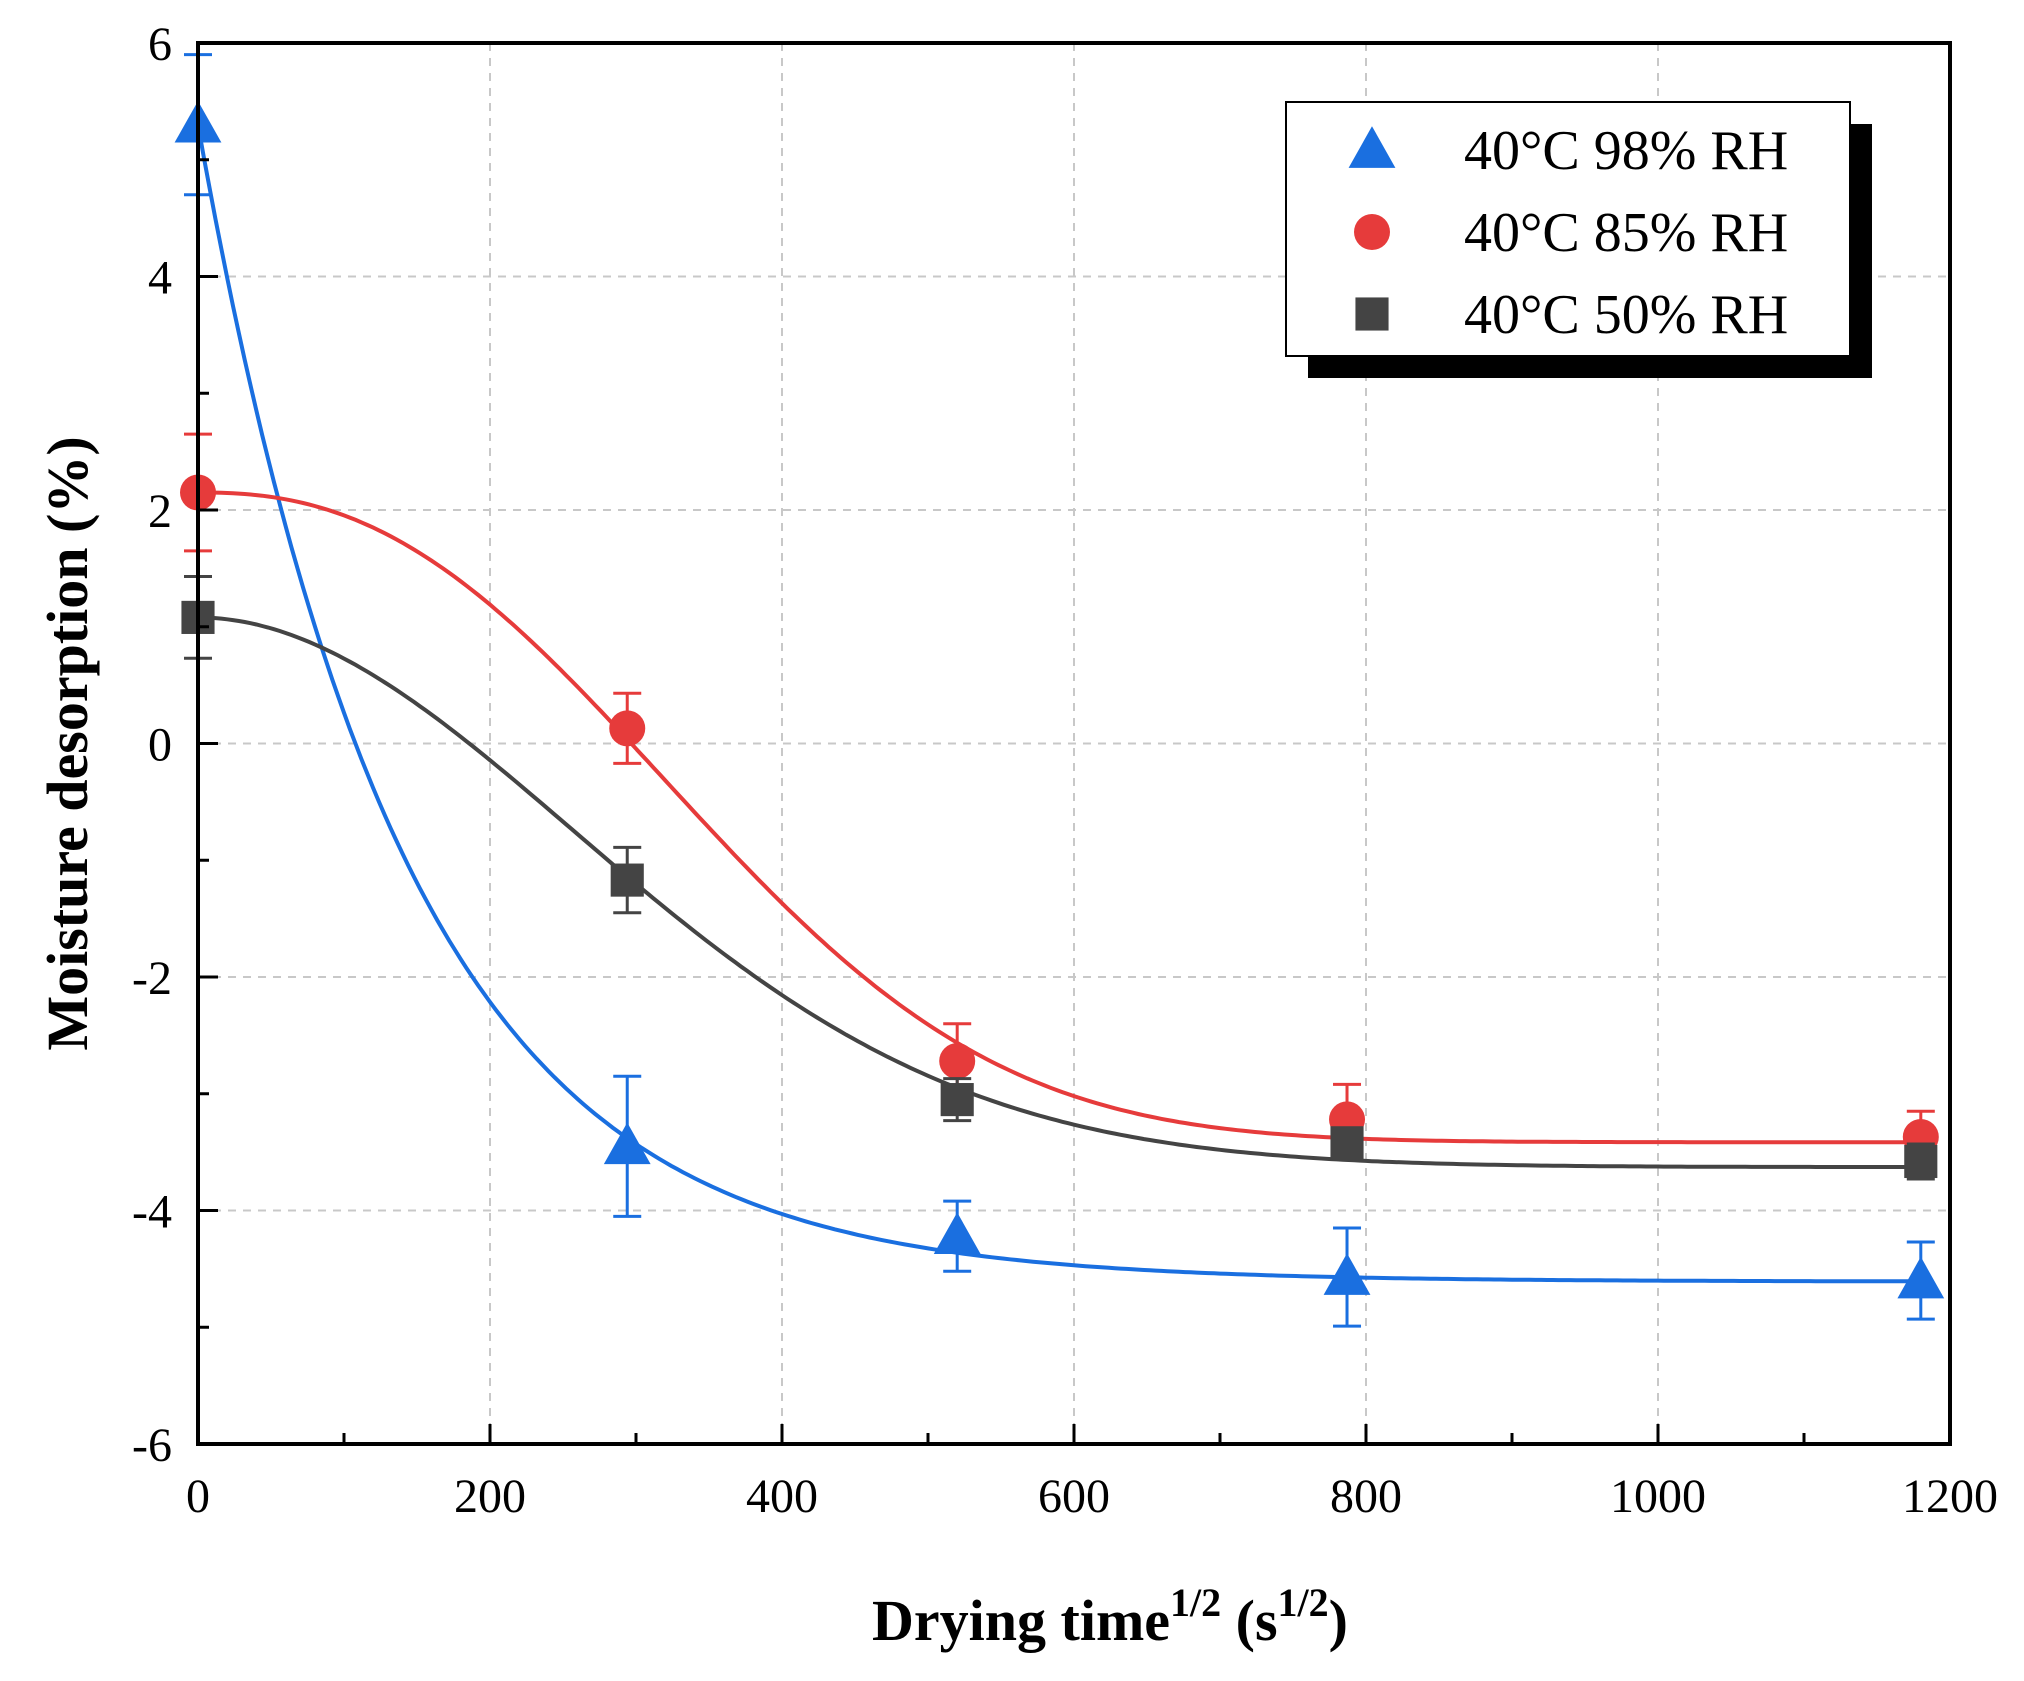 Image resolution: width=2024 pixels, height=1681 pixels. What do you see at coordinates (160, 745) in the screenshot?
I see `y-tick-label: 0` at bounding box center [160, 745].